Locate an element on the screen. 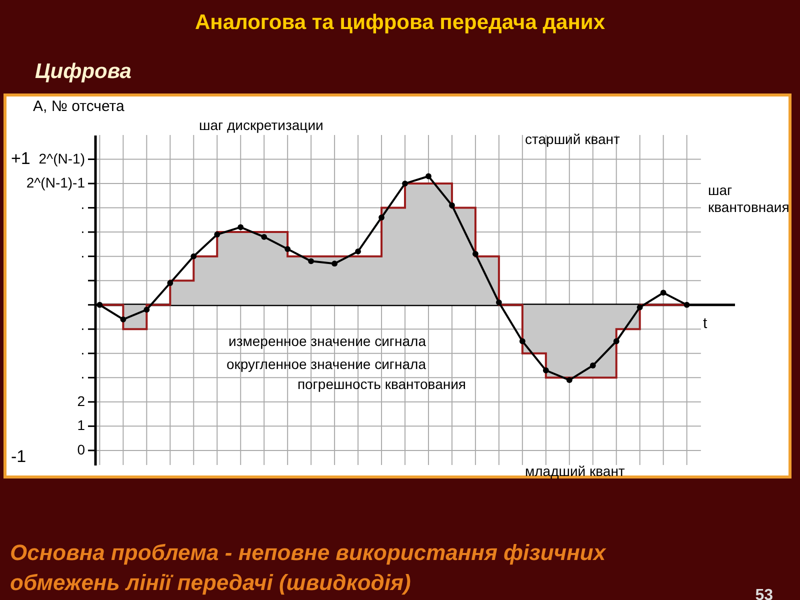  y-tick-label: 0 is located at coordinates (81, 449).